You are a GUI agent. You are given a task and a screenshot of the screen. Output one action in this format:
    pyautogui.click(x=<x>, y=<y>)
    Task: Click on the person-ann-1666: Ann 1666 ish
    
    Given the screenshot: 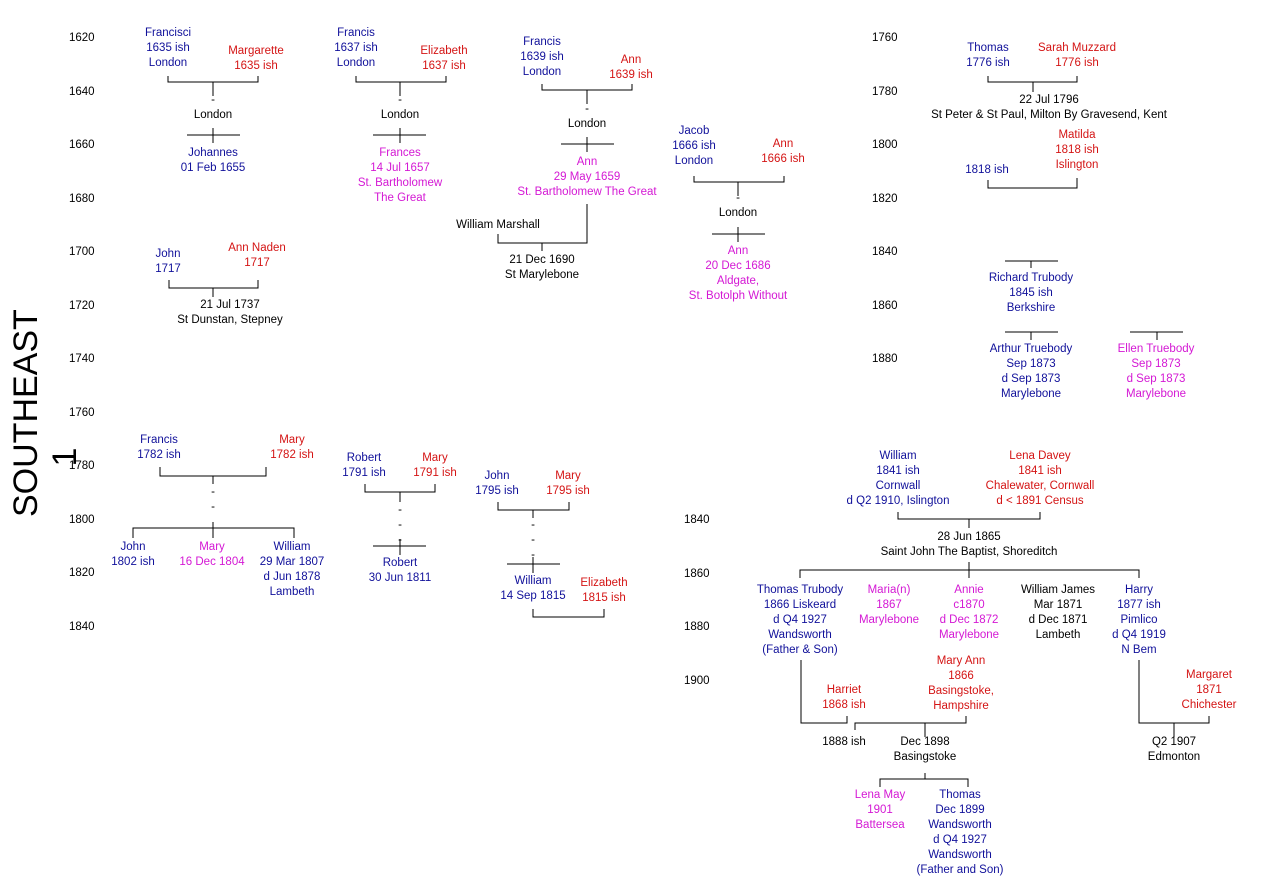 What is the action you would take?
    pyautogui.click(x=783, y=151)
    